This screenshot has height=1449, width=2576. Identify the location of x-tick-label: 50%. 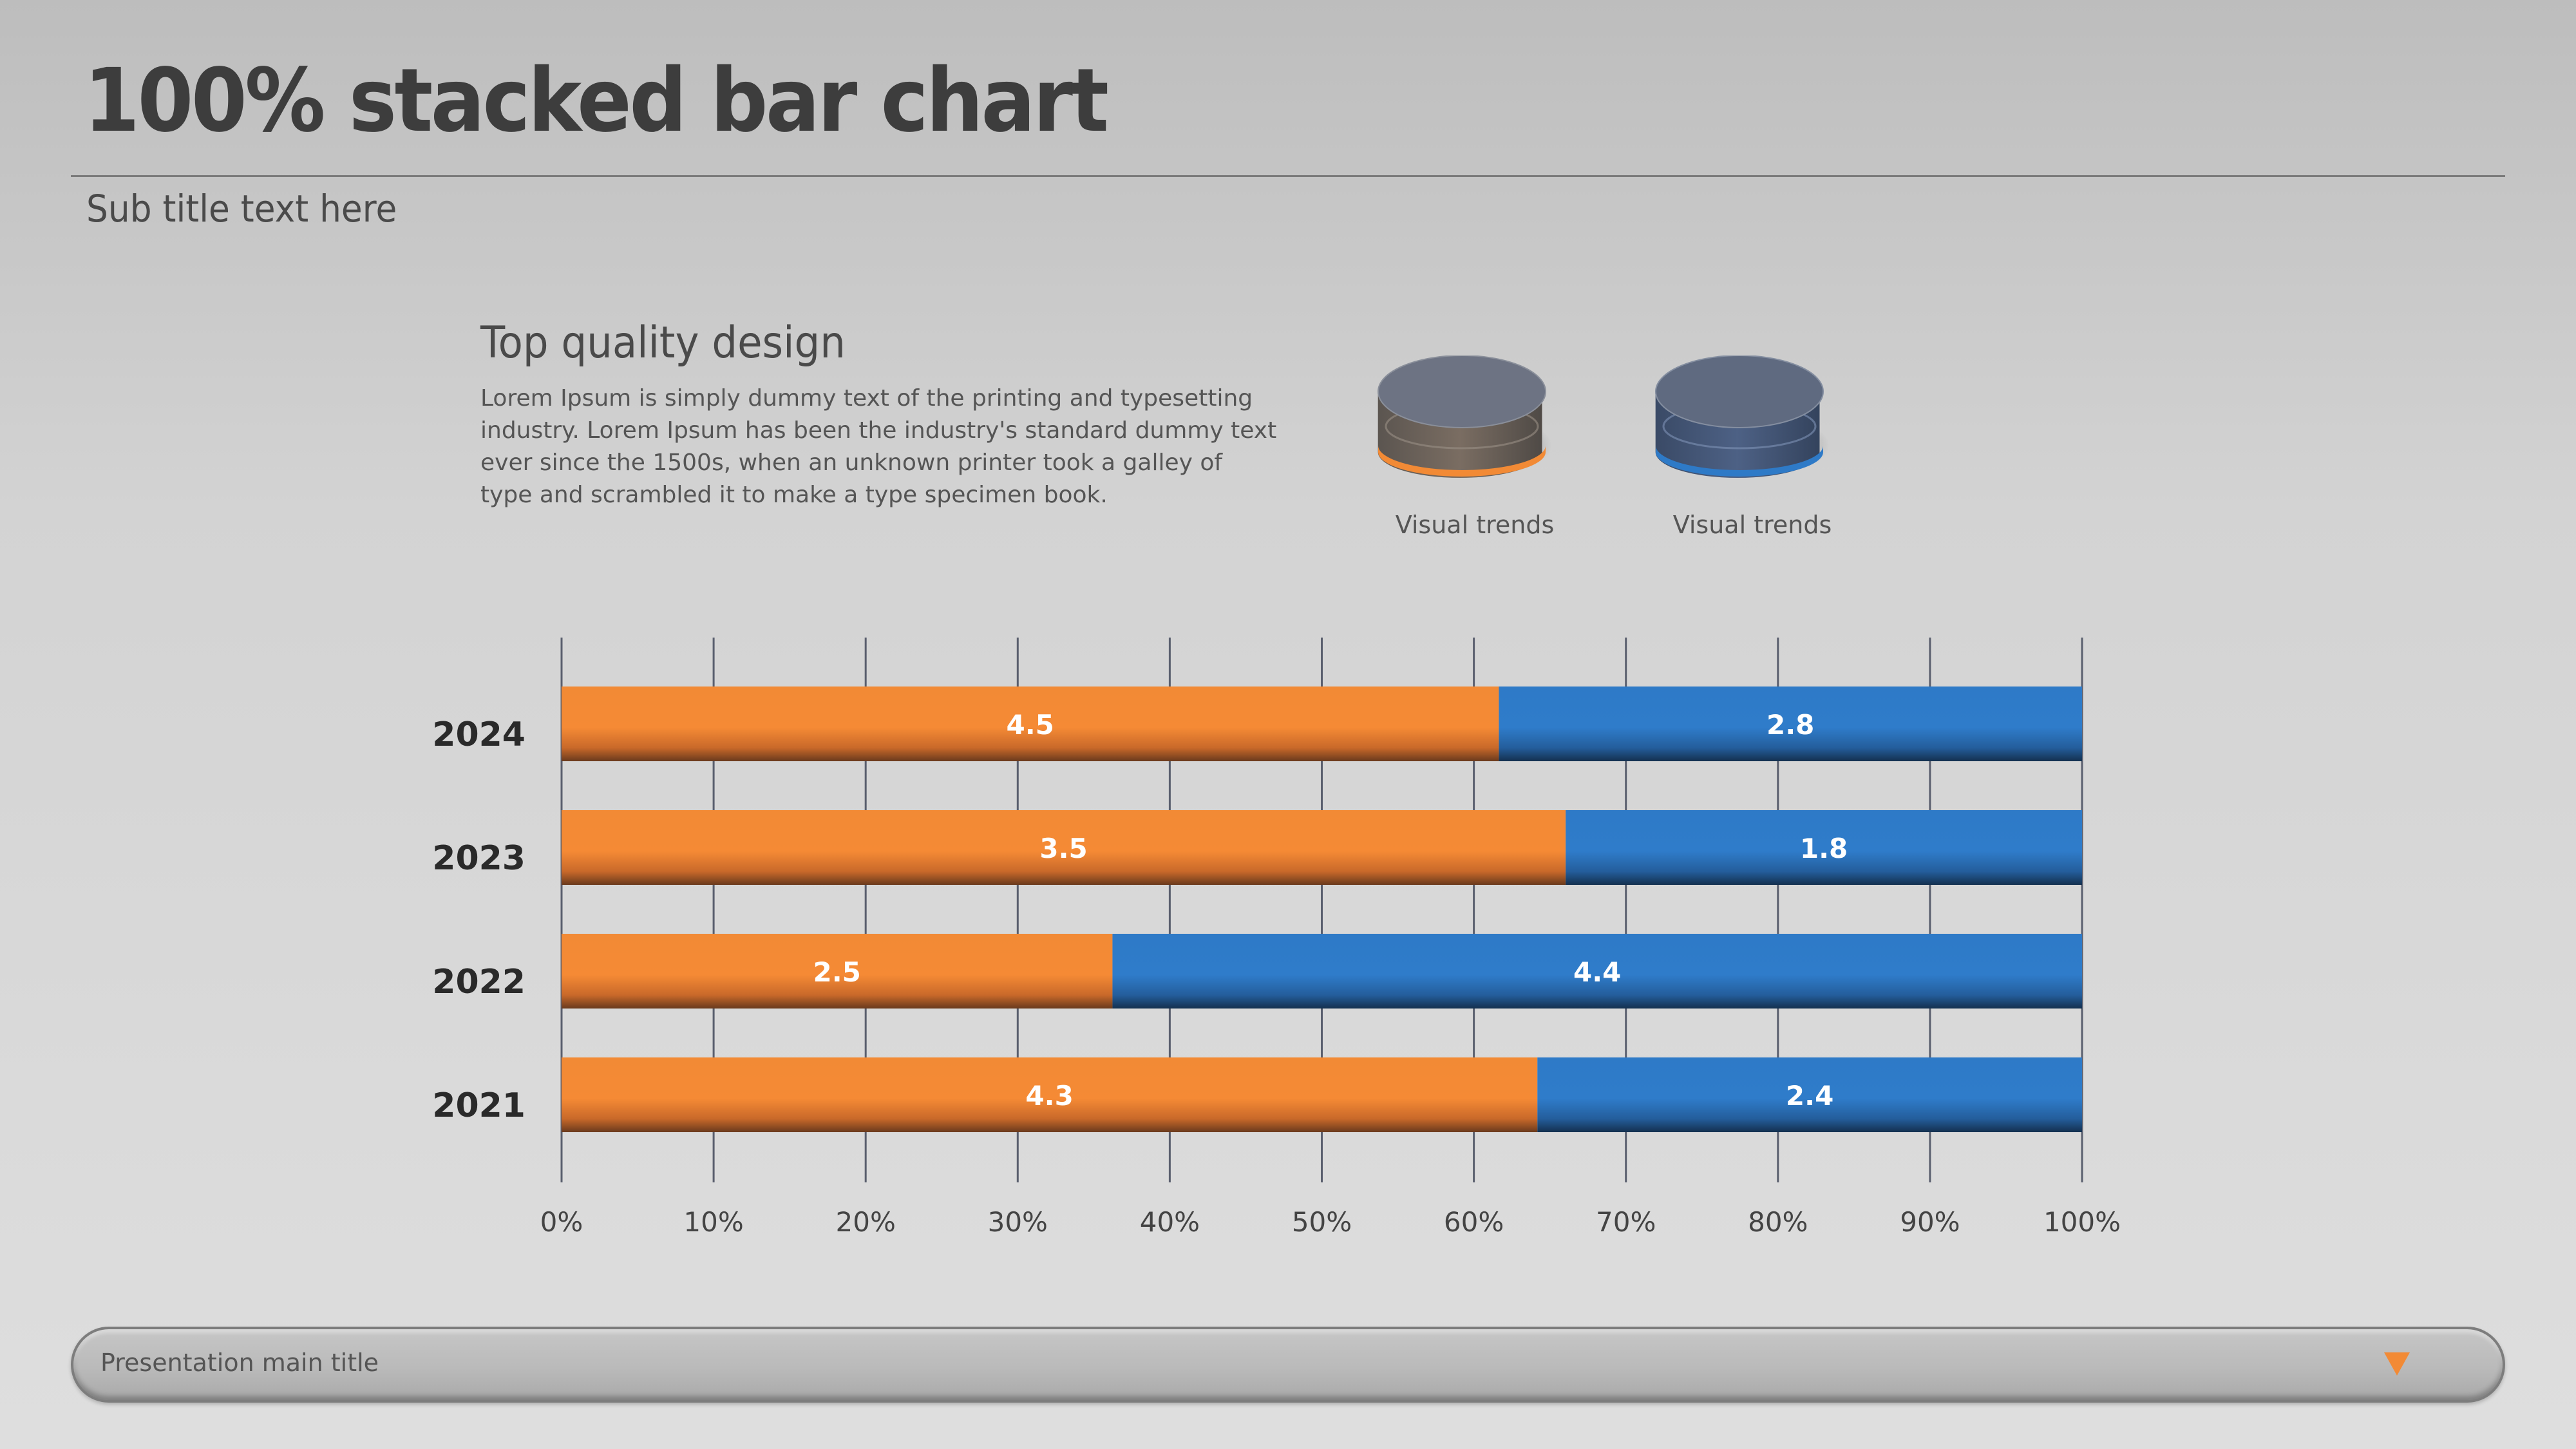
(1322, 1222).